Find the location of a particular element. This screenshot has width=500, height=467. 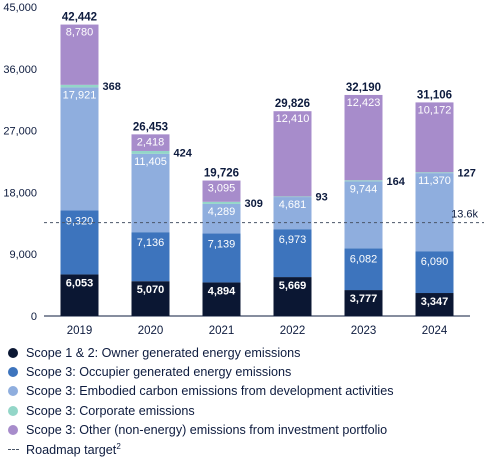

bar-segment-2023-s2 is located at coordinates (363, 269).